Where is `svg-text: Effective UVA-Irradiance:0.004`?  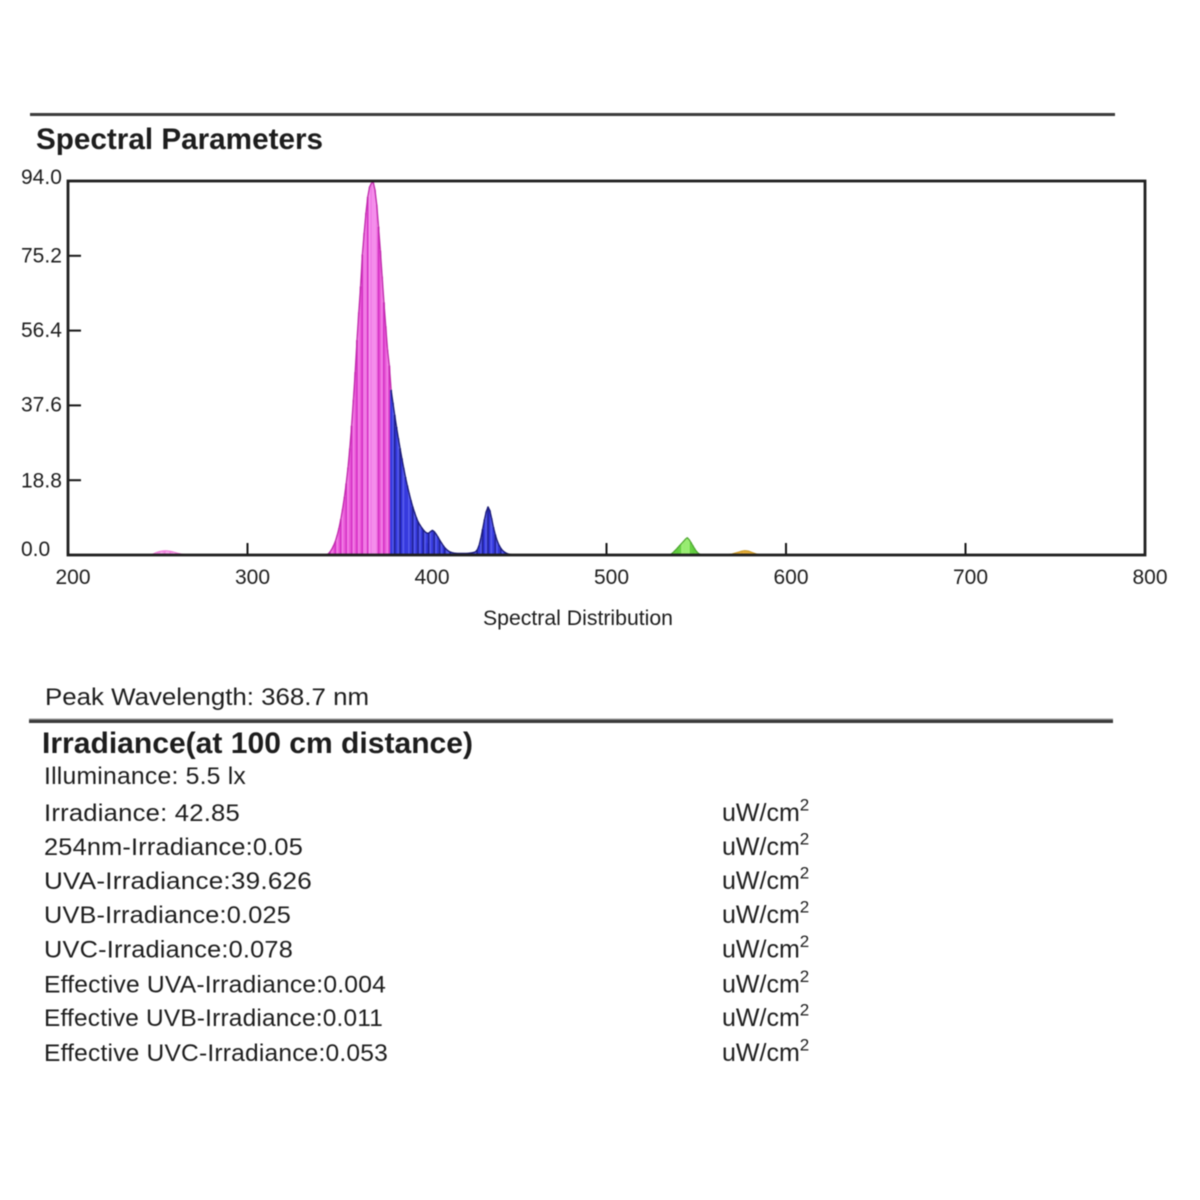 svg-text: Effective UVA-Irradiance:0.004 is located at coordinates (215, 985).